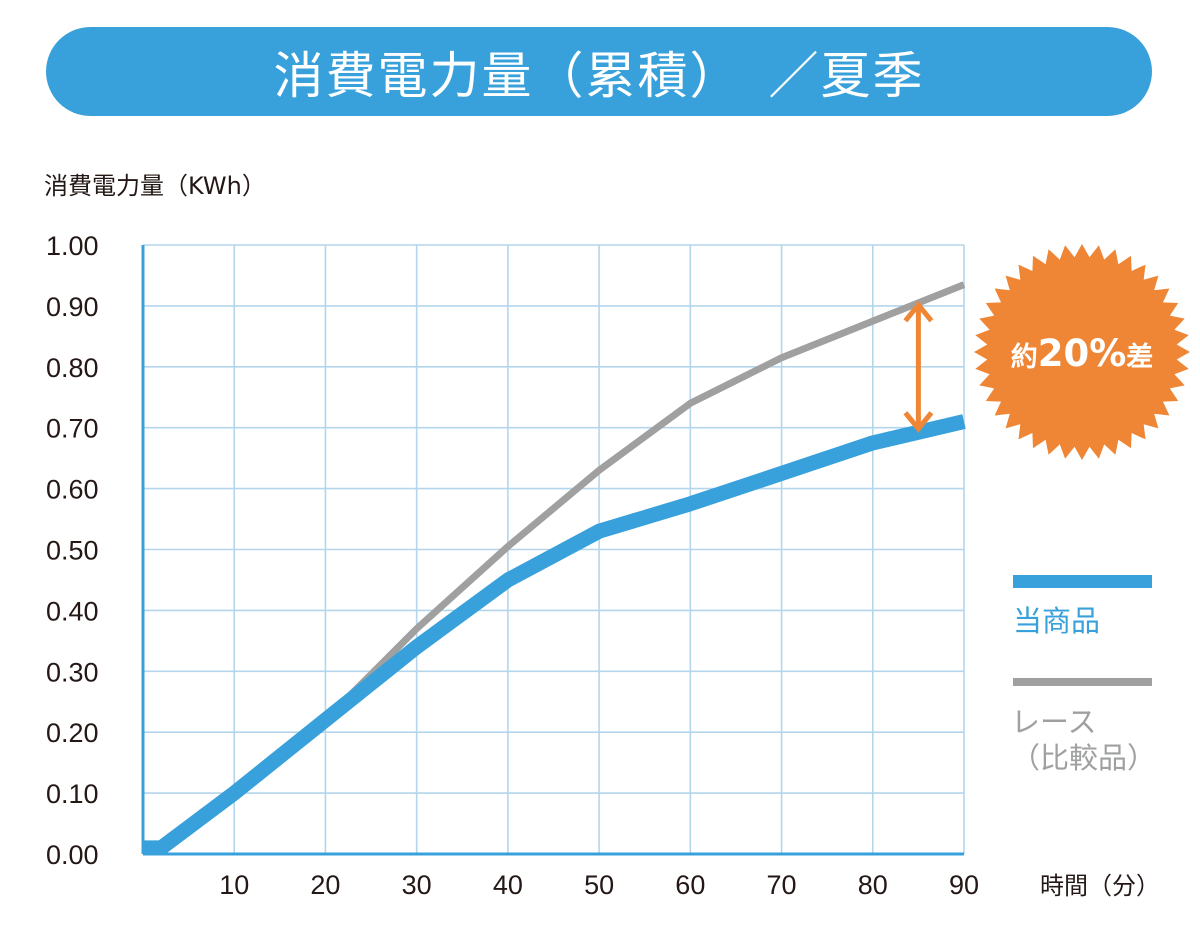 The height and width of the screenshot is (927, 1200). Describe the element at coordinates (72, 794) in the screenshot. I see `y-tick-label-1: 0.10` at that location.